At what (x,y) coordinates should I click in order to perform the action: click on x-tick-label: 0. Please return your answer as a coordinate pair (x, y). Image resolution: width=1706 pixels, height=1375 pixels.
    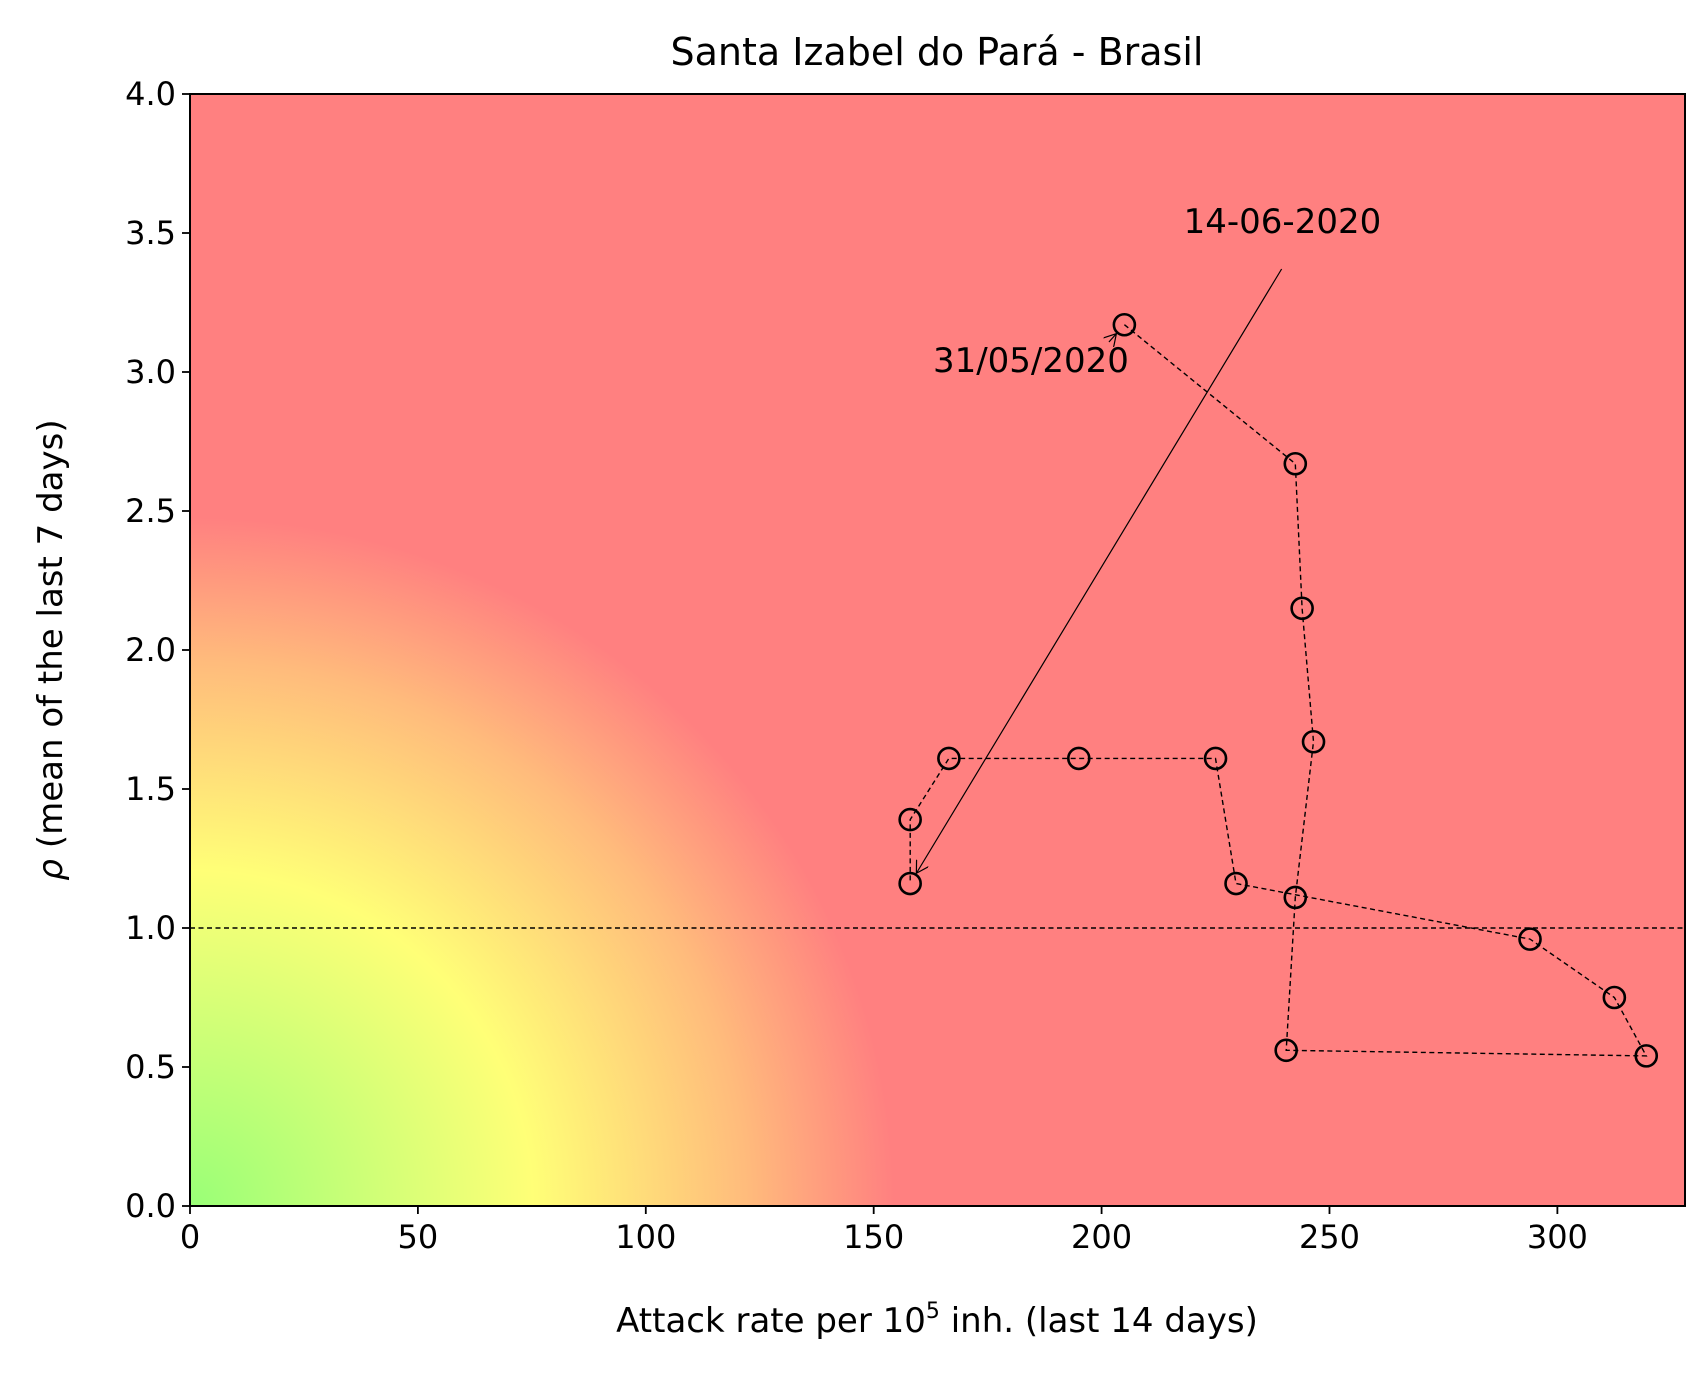
    Looking at the image, I should click on (190, 1237).